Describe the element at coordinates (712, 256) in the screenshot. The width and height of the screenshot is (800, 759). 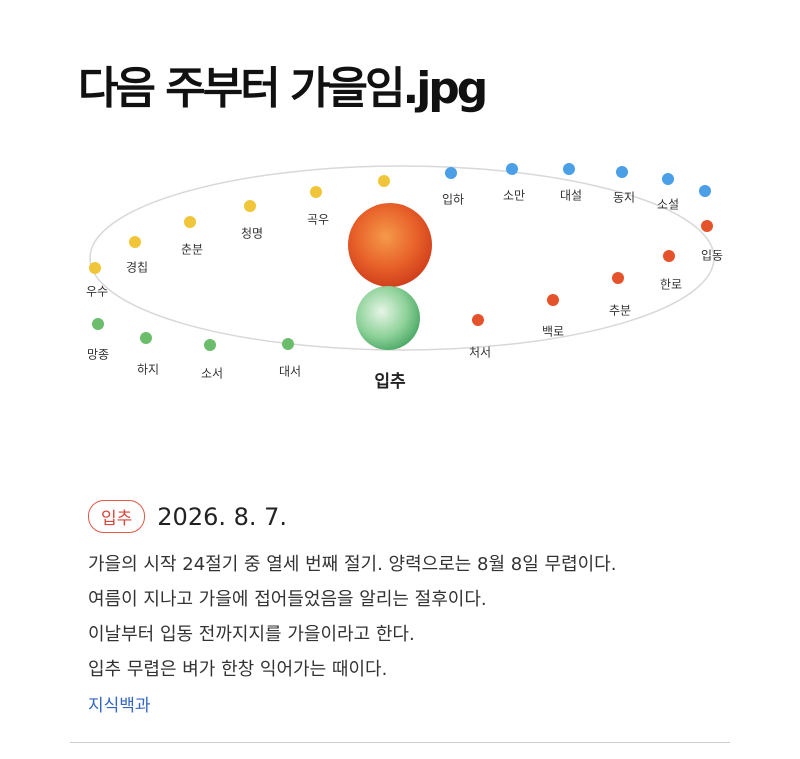
I see `solar-term-label: 입동` at that location.